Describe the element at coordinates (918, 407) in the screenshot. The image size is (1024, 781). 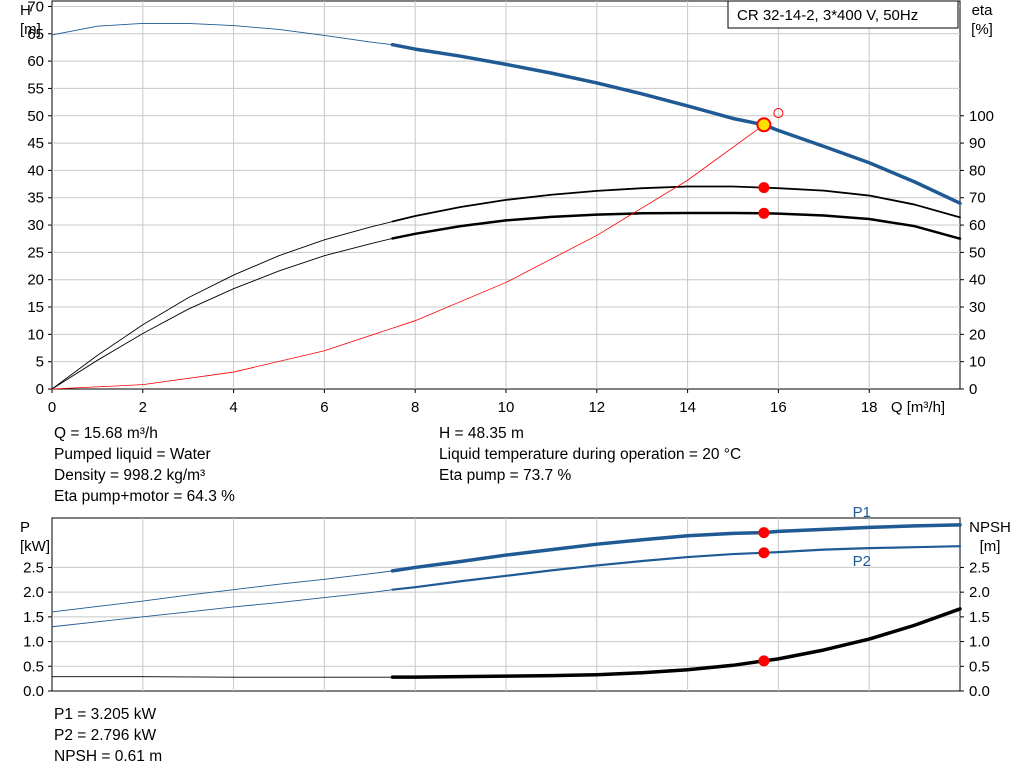
I see `x-axis-label: Q [m³/h]` at that location.